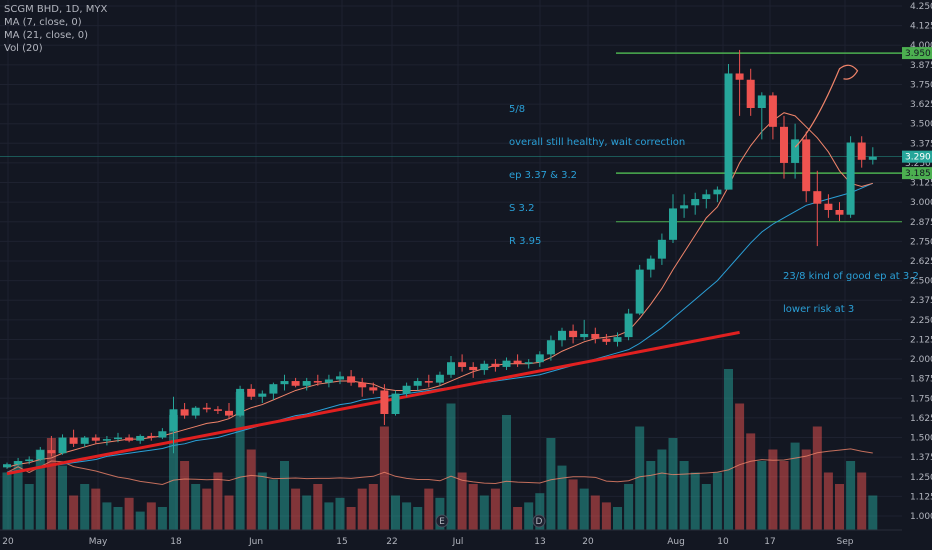 The width and height of the screenshot is (932, 550). What do you see at coordinates (921, 419) in the screenshot?
I see `y-tick-label: 1.625` at bounding box center [921, 419].